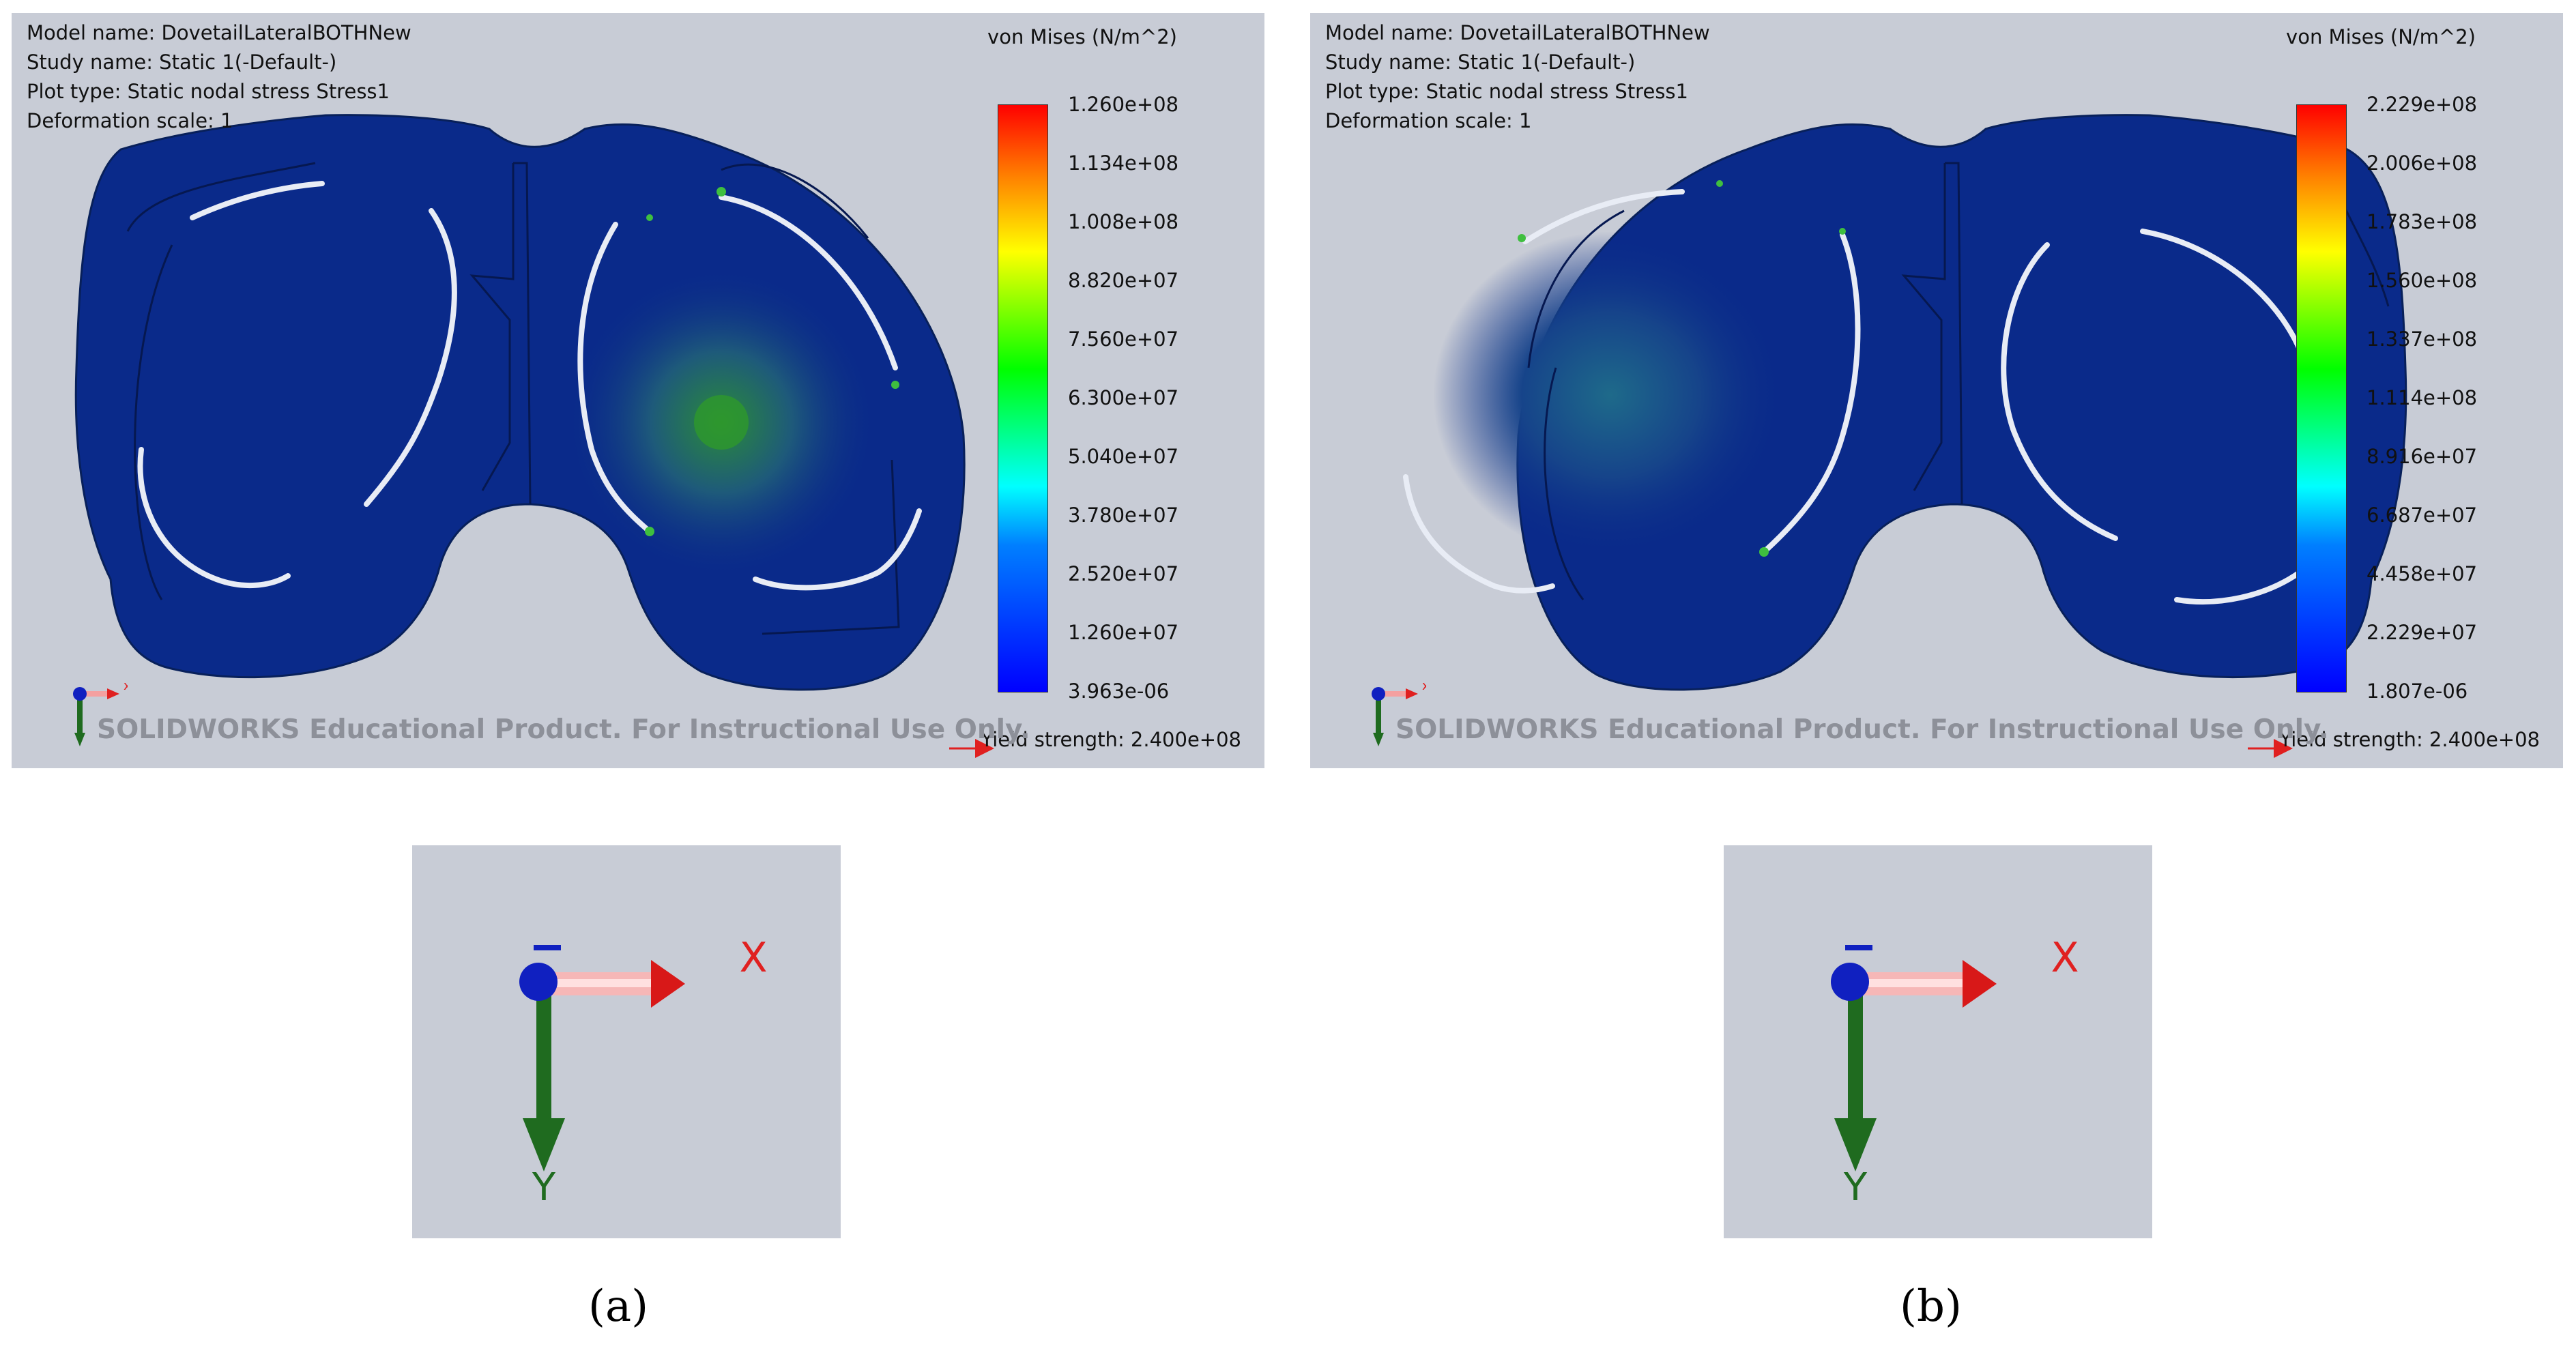  What do you see at coordinates (2422, 105) in the screenshot?
I see `legend-tick: 2.229e+08` at bounding box center [2422, 105].